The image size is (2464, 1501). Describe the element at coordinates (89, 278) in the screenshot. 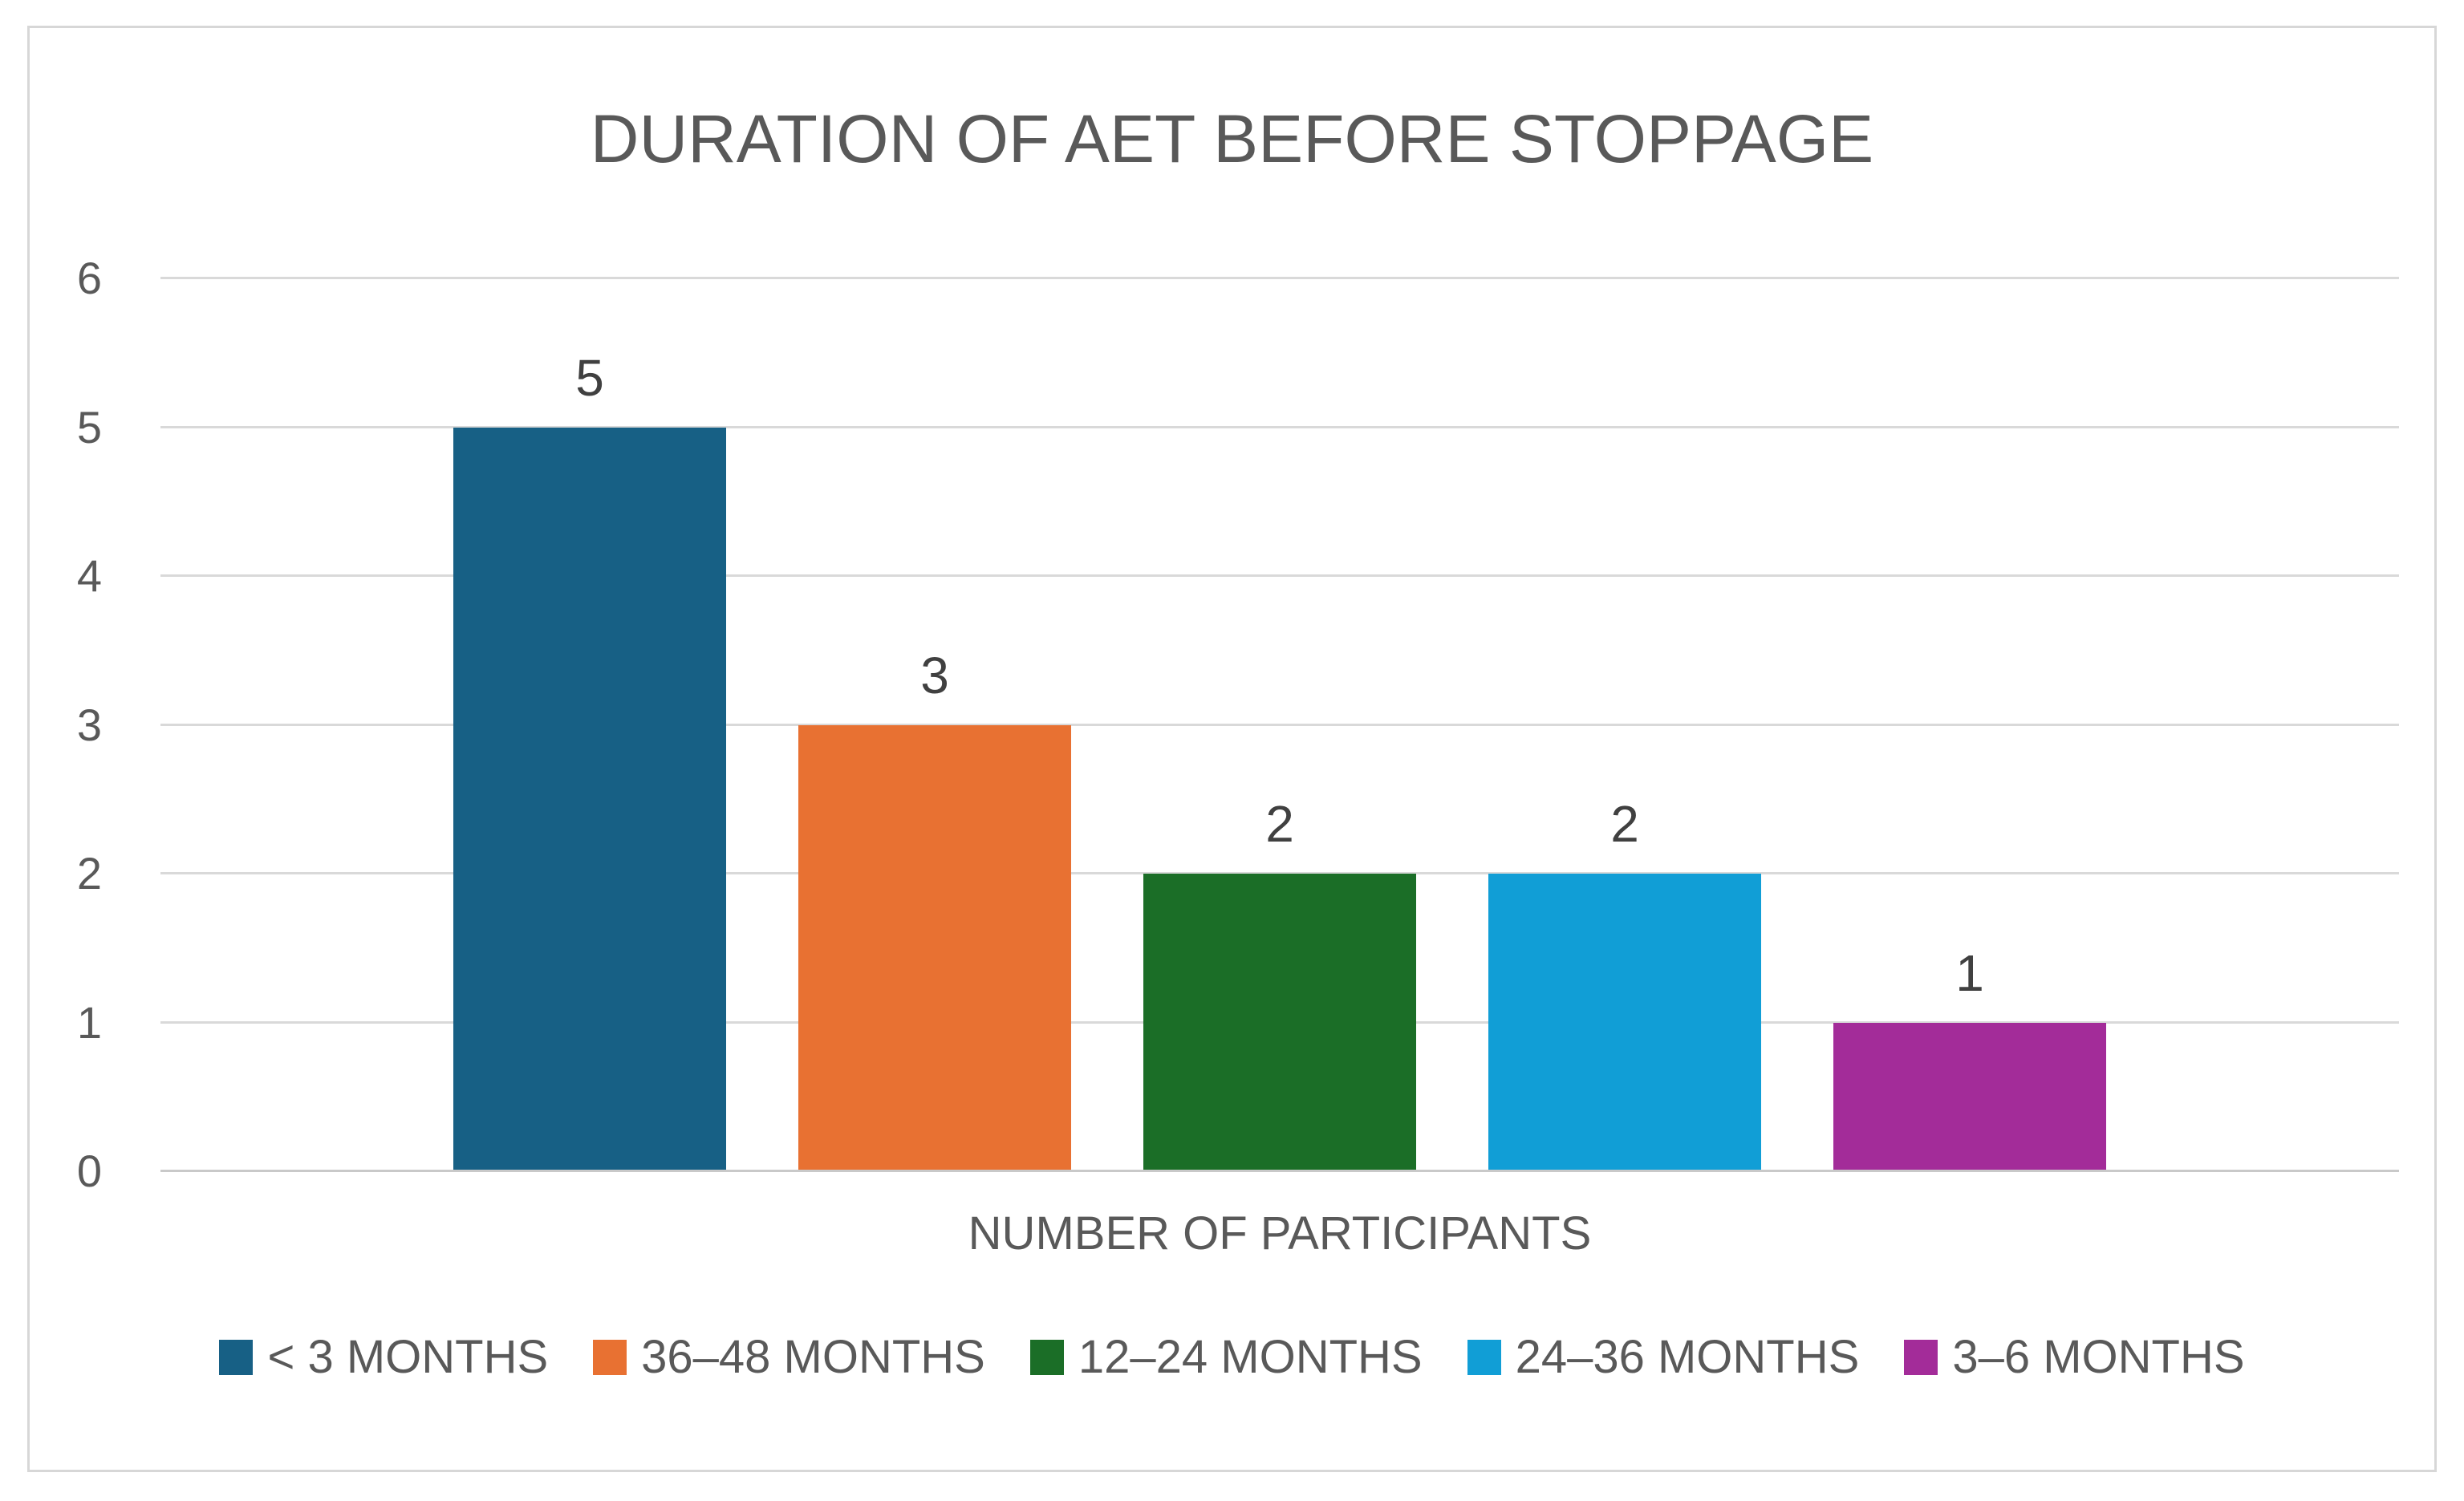

I see `y-tick-label: 6` at that location.